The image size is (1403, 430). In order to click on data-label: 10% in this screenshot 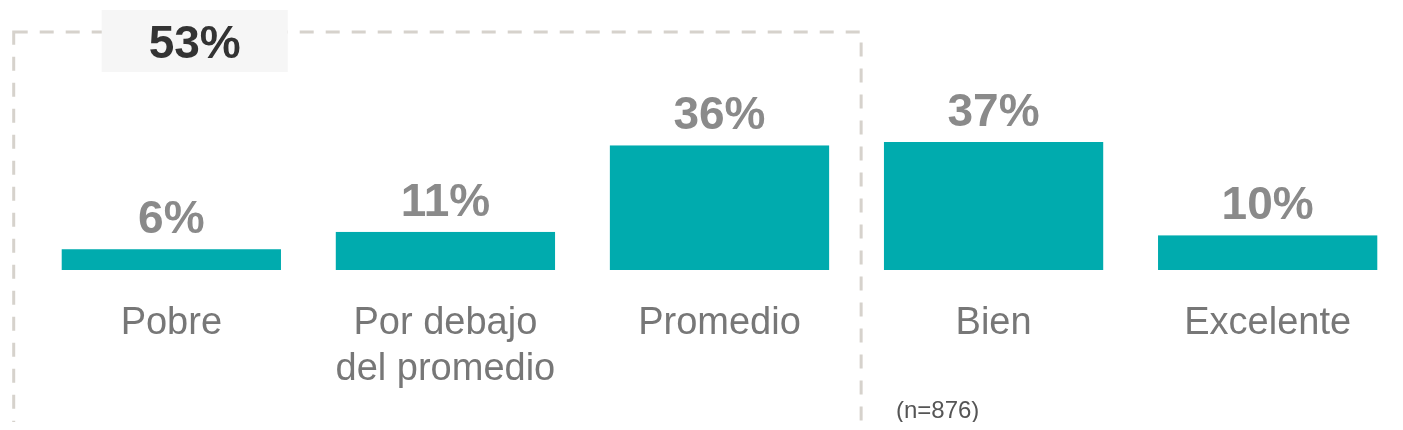, I will do `click(1267, 203)`.